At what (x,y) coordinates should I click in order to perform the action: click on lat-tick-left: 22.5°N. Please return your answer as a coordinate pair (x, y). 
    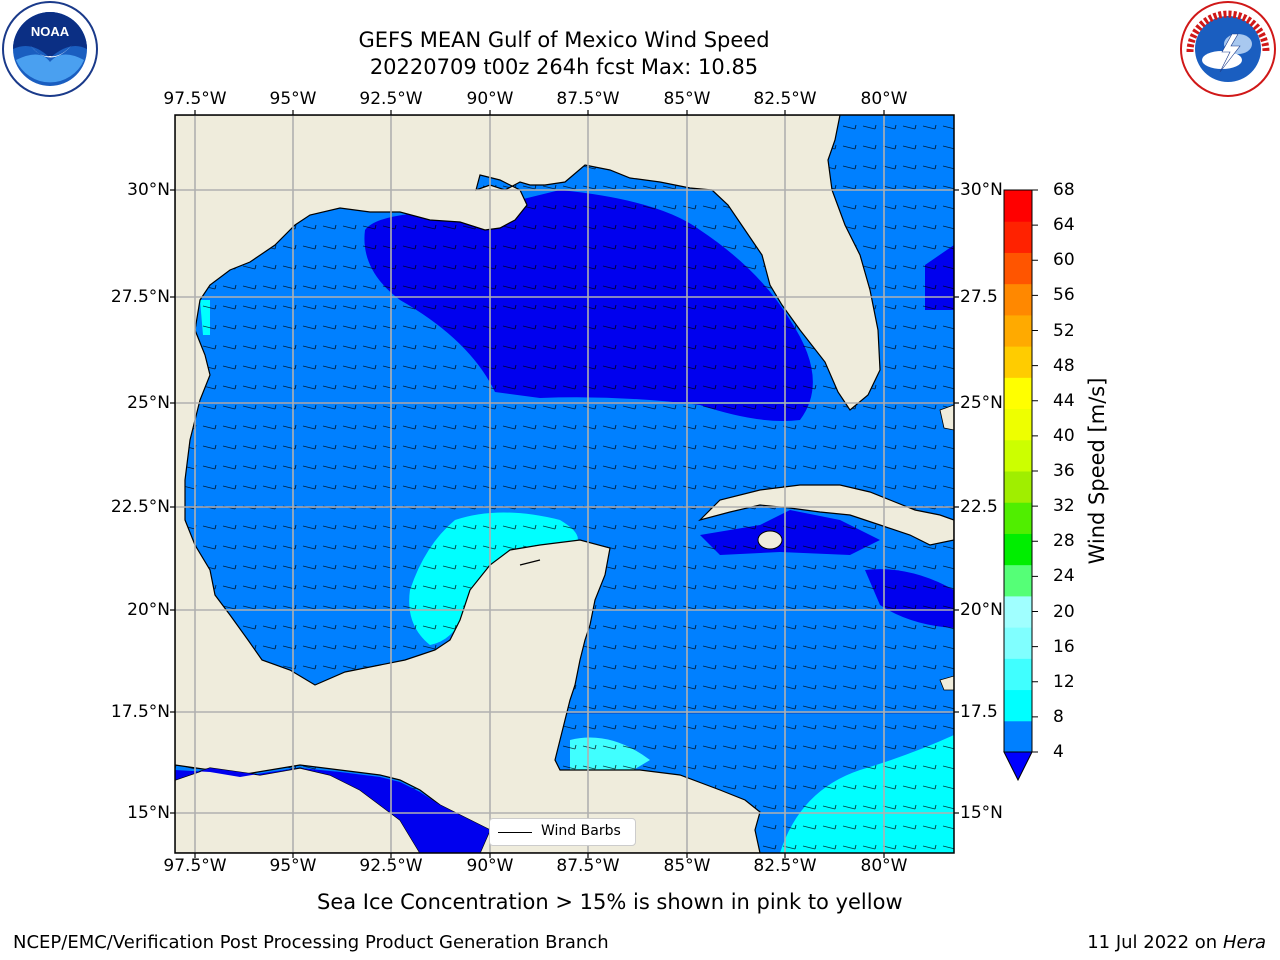
    Looking at the image, I should click on (140, 507).